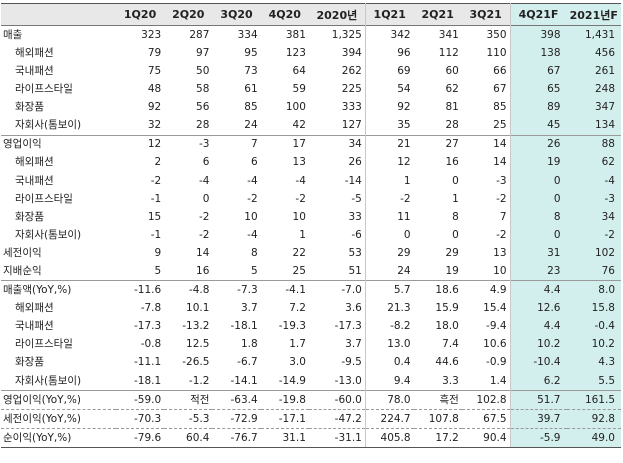 The height and width of the screenshot is (463, 623). What do you see at coordinates (437, 438) in the screenshot?
I see `cell-value: 17.2` at bounding box center [437, 438].